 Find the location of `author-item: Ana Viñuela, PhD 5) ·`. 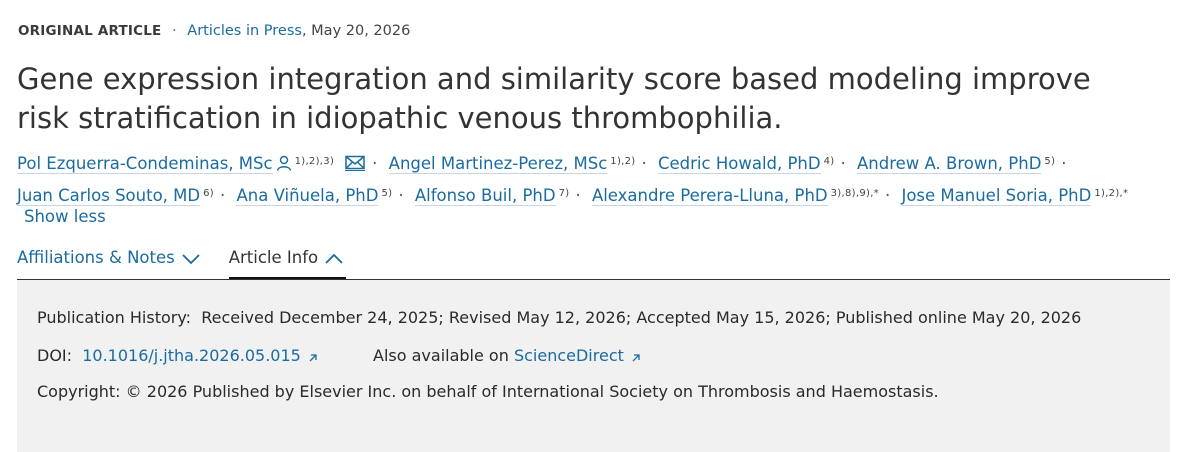

author-item: Ana Viñuela, PhD 5) · is located at coordinates (322, 196).